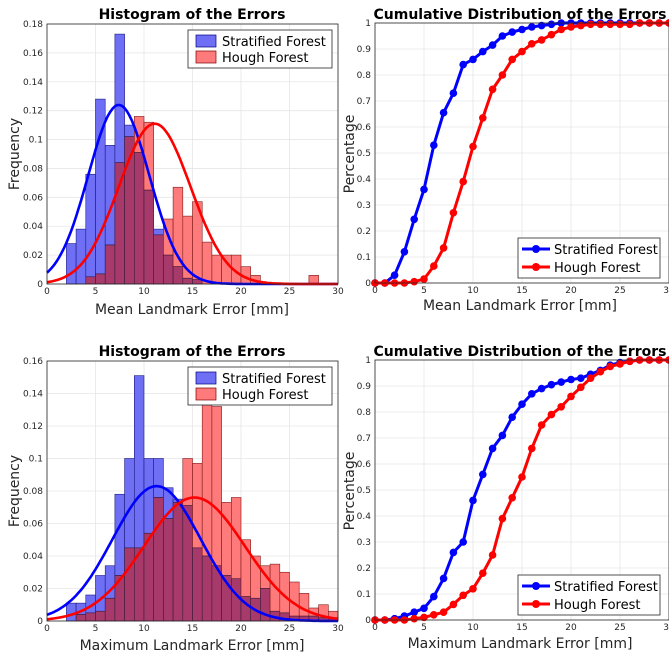  Describe the element at coordinates (33, 362) in the screenshot. I see `y-tick-label: 0.16` at that location.